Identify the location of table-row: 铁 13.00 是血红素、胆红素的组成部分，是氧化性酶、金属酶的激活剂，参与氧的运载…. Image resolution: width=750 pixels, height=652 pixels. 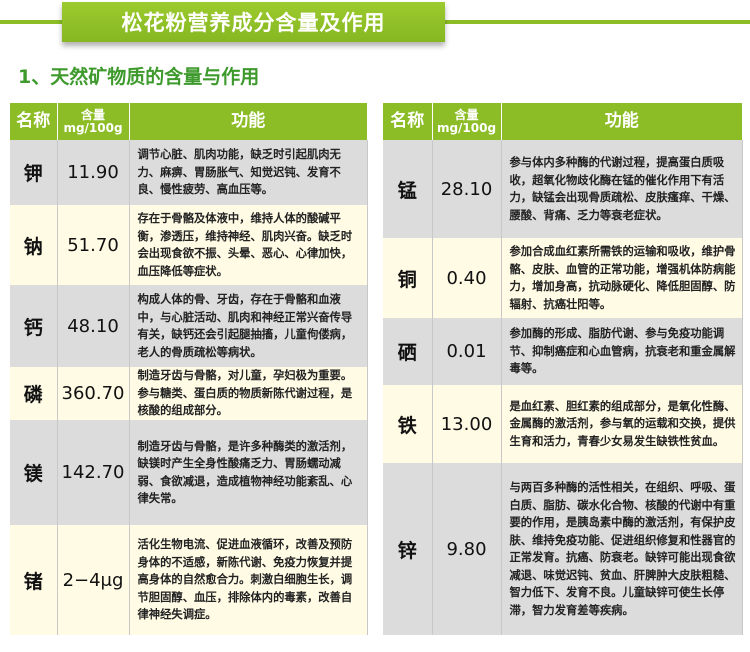
(563, 424).